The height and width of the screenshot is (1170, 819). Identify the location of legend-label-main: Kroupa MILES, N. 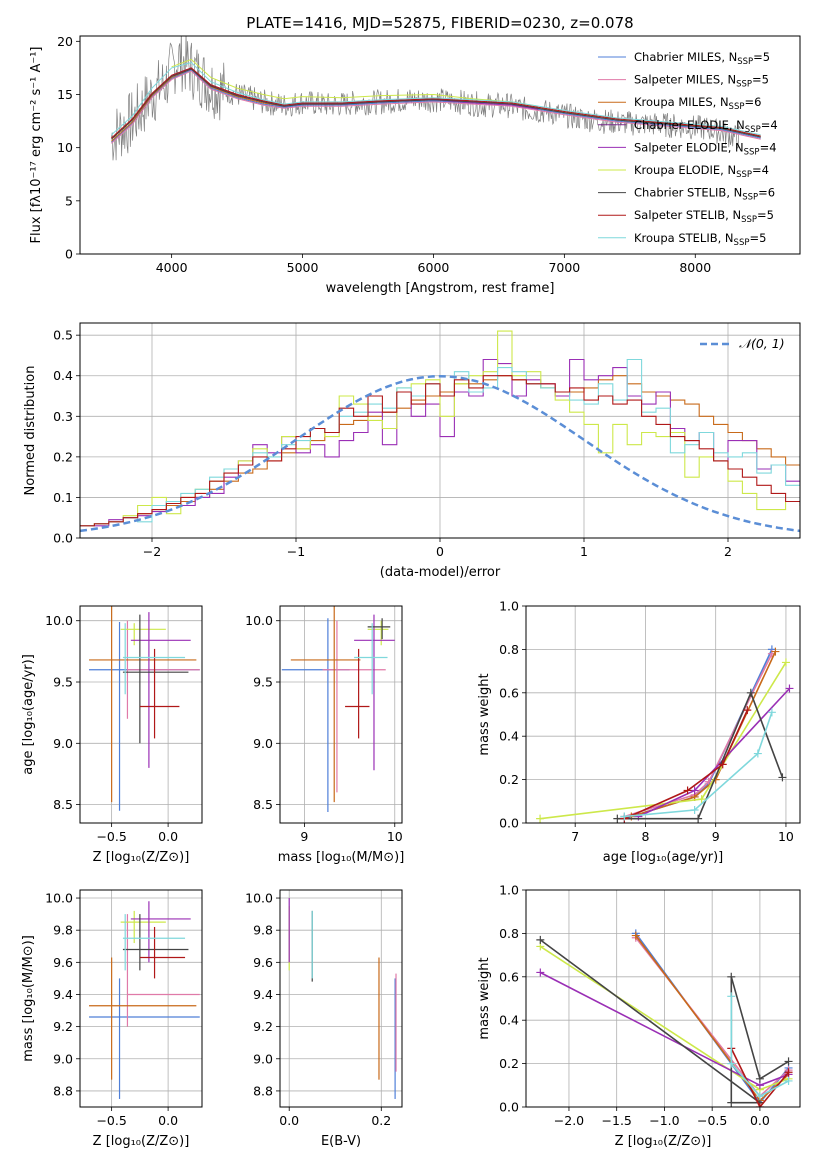
(681, 102).